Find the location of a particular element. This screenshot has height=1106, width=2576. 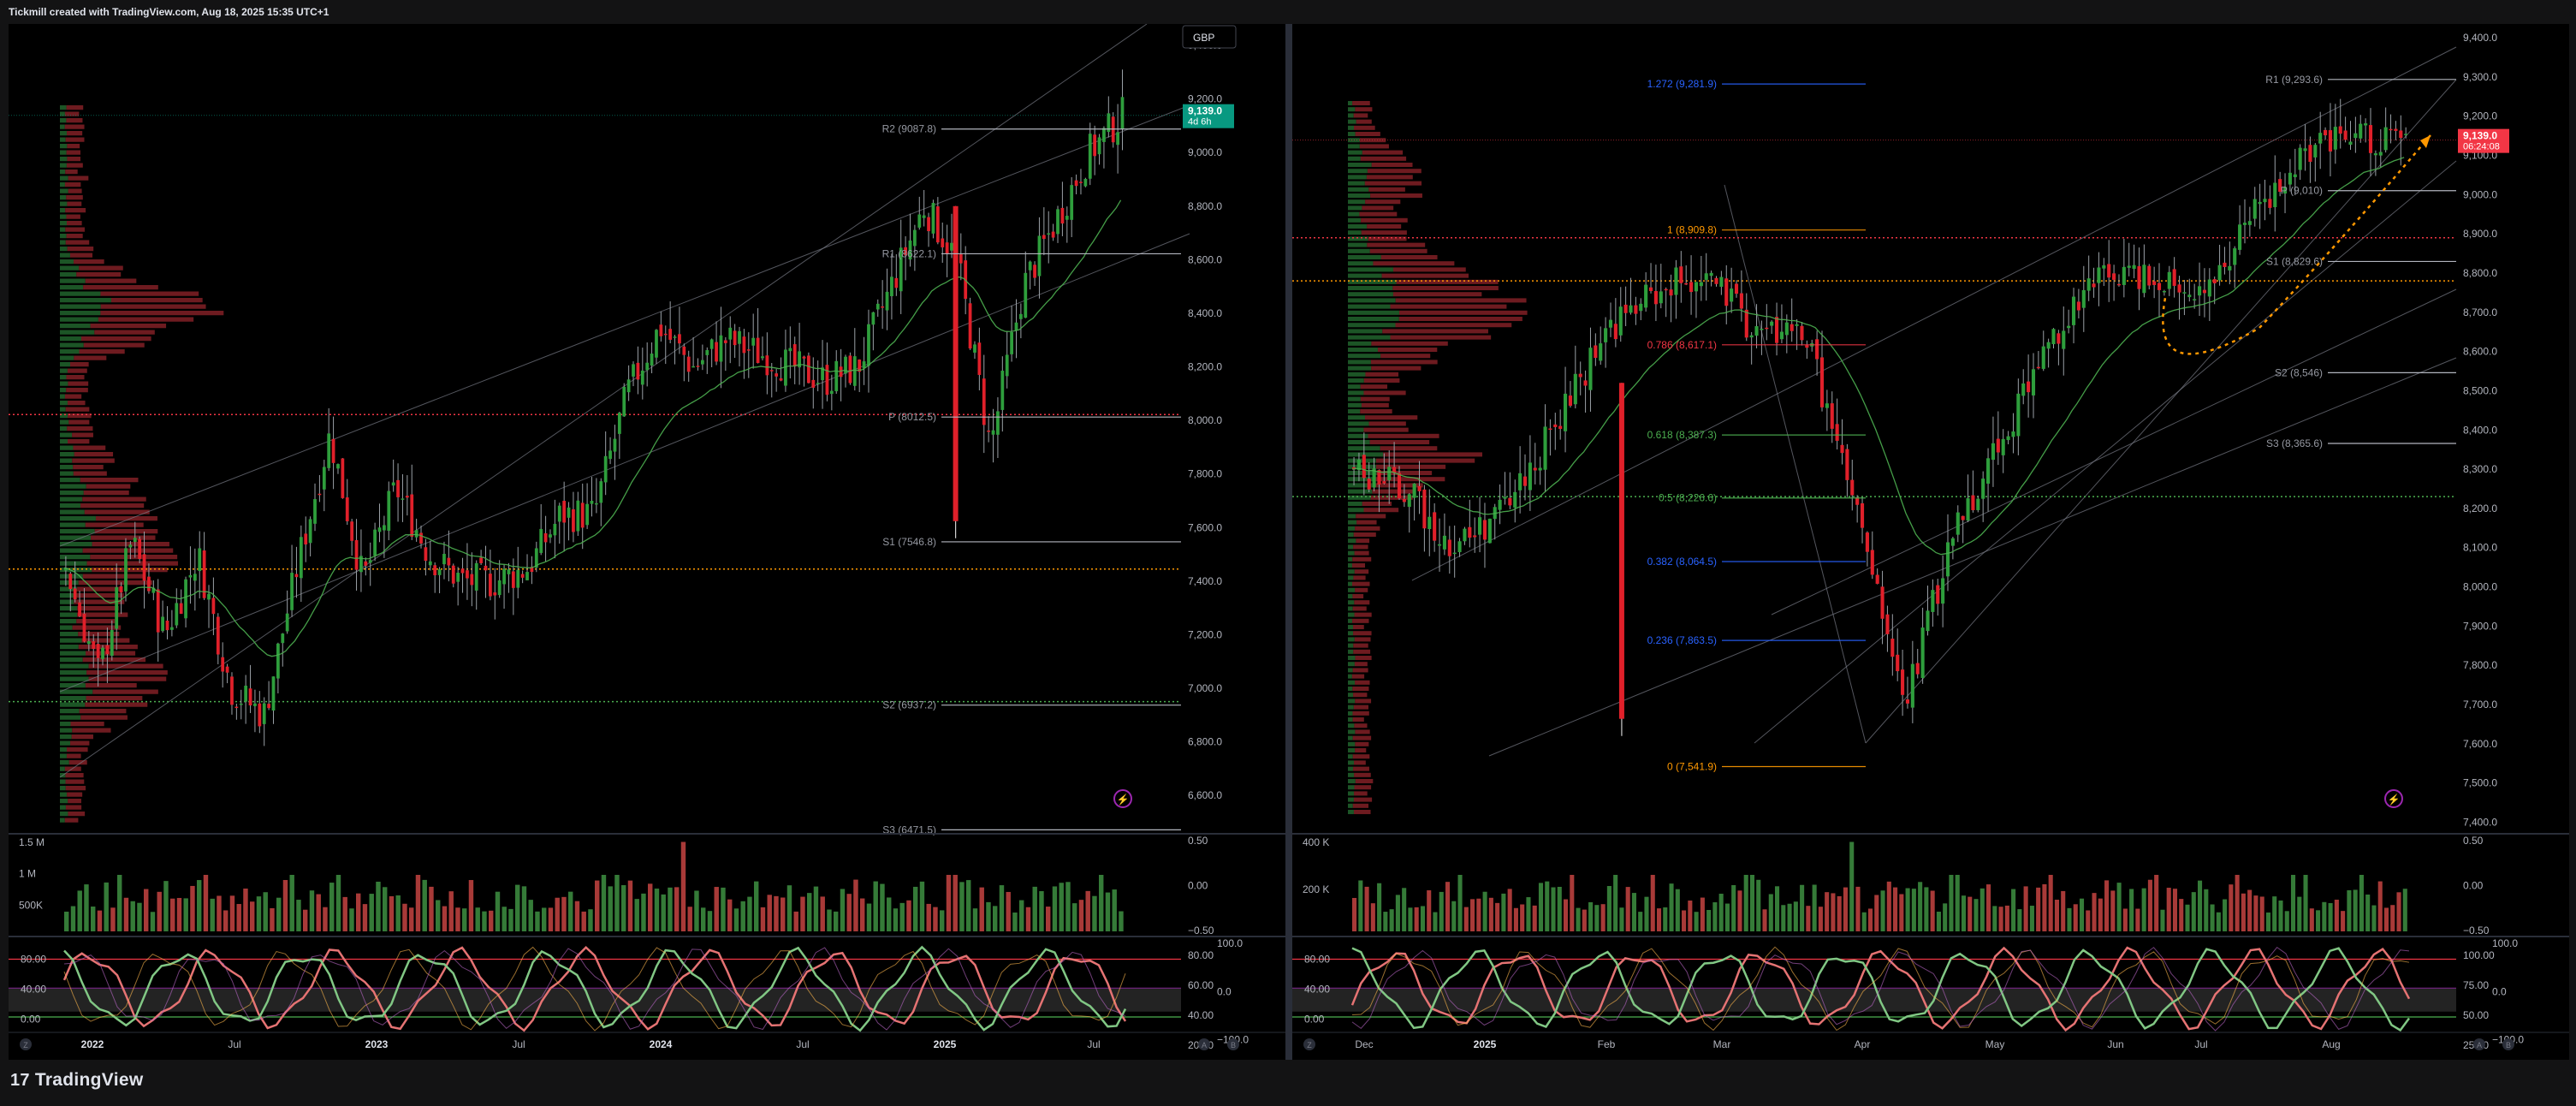

fib-level-label: 0.236 (7,863.5) is located at coordinates (1682, 640).